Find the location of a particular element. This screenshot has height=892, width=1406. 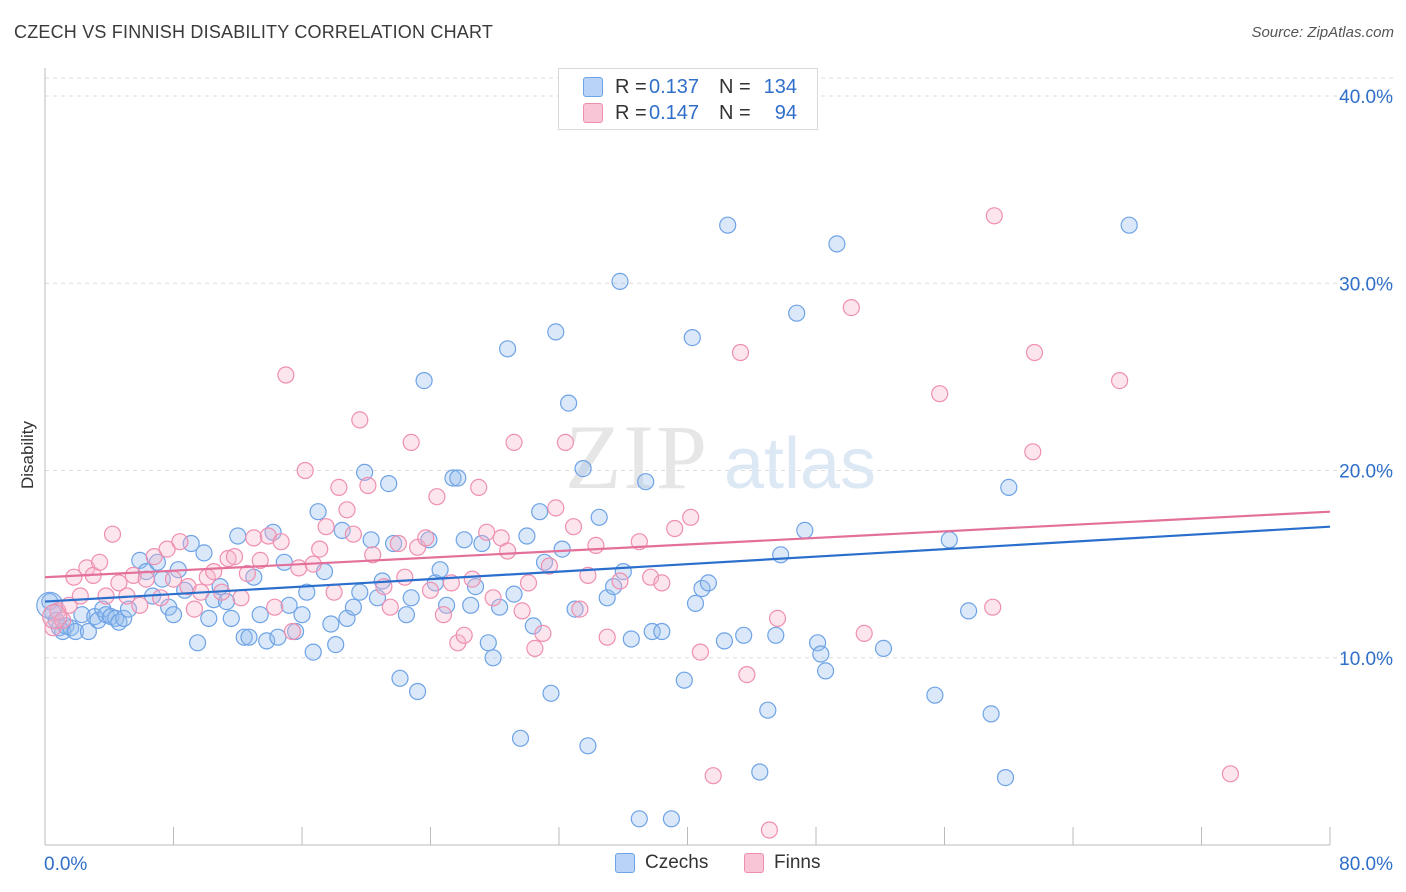

series-legend: Czechs Finns is located at coordinates (703, 865).